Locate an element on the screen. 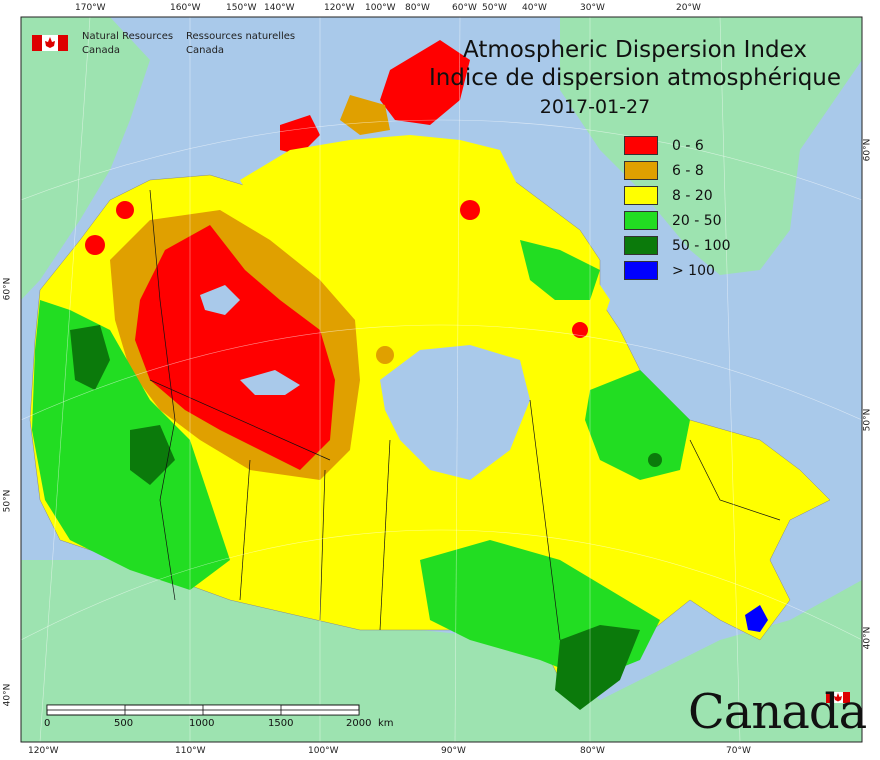  bottom-lon-label: 100°W is located at coordinates (323, 751).